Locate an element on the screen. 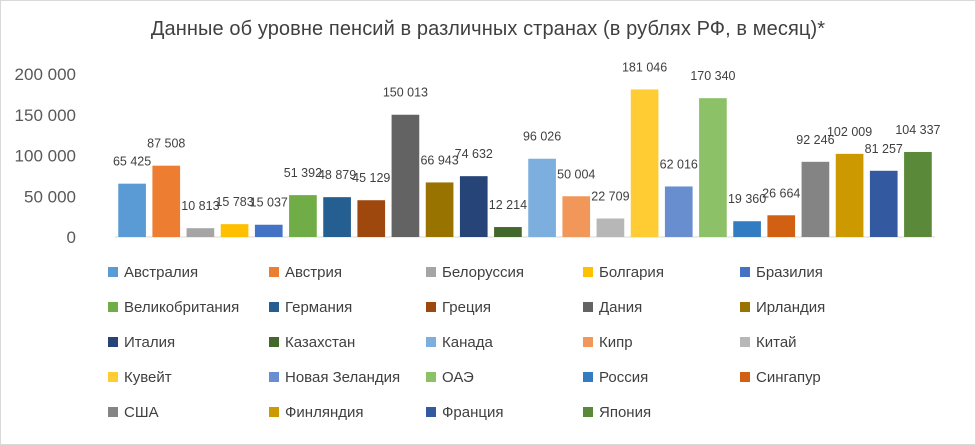  data-label: 102 009 is located at coordinates (849, 132).